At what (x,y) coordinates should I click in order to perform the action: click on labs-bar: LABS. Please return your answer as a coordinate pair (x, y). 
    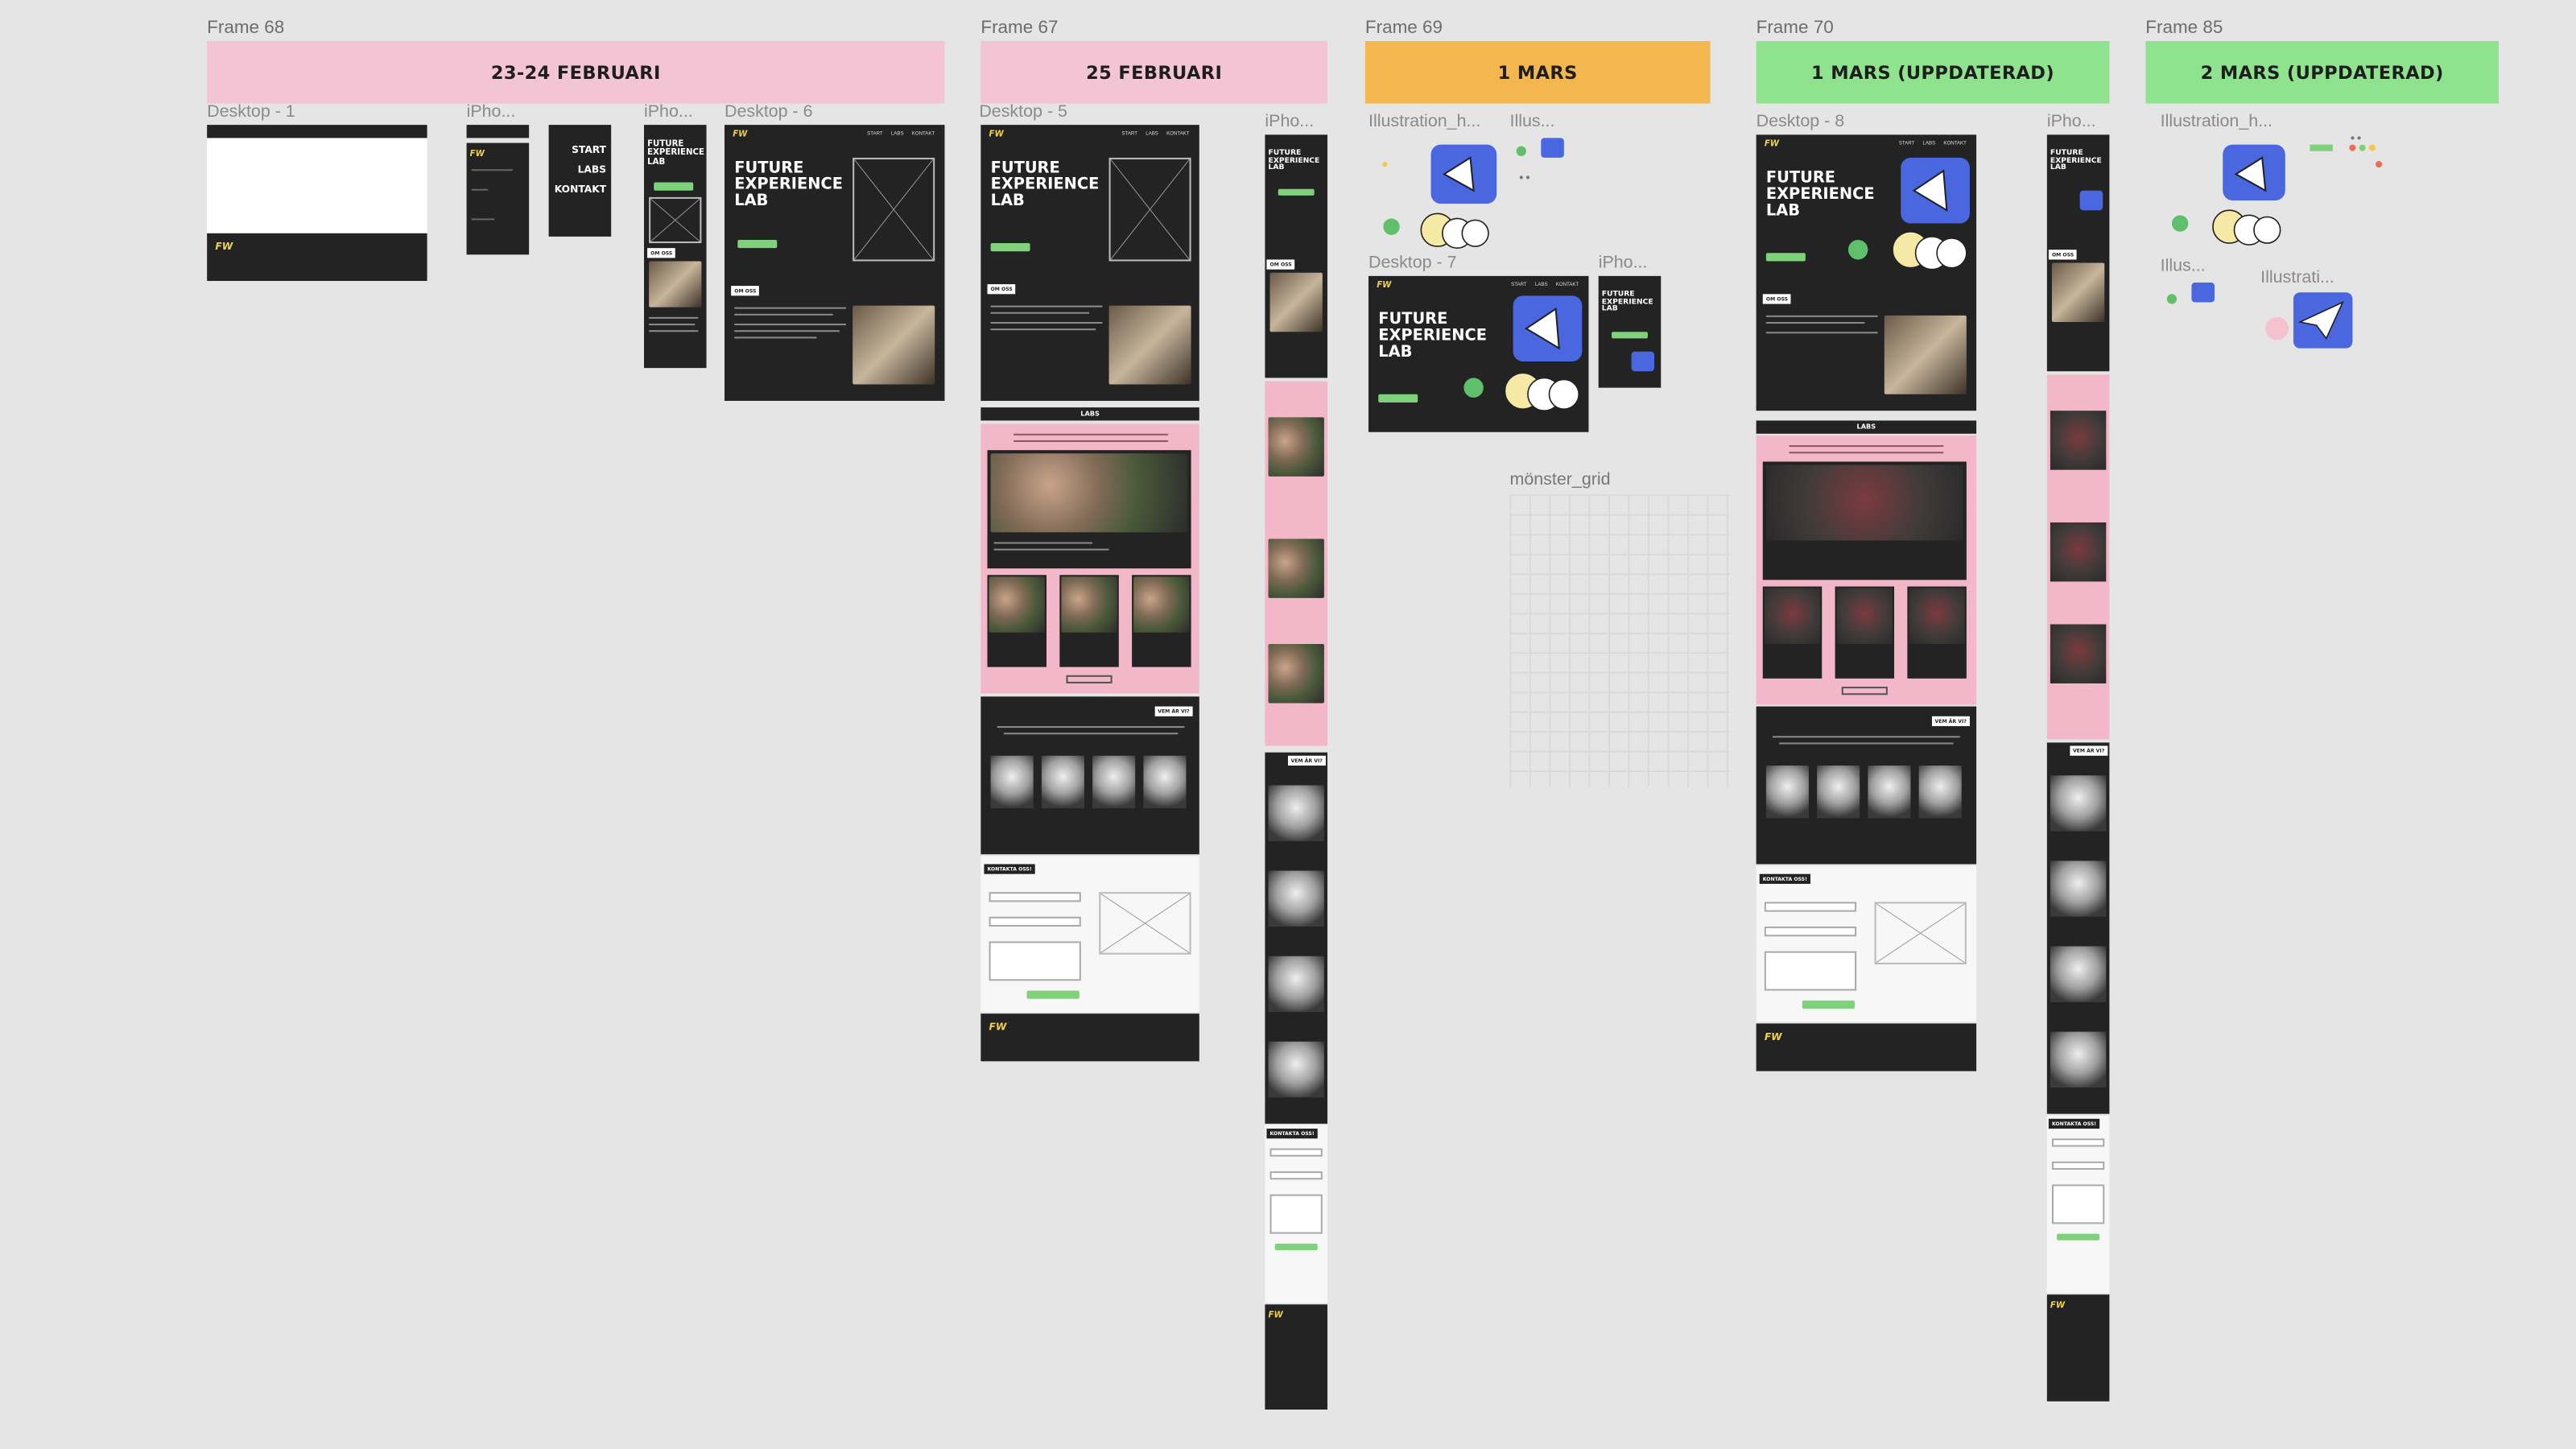
    Looking at the image, I should click on (1089, 414).